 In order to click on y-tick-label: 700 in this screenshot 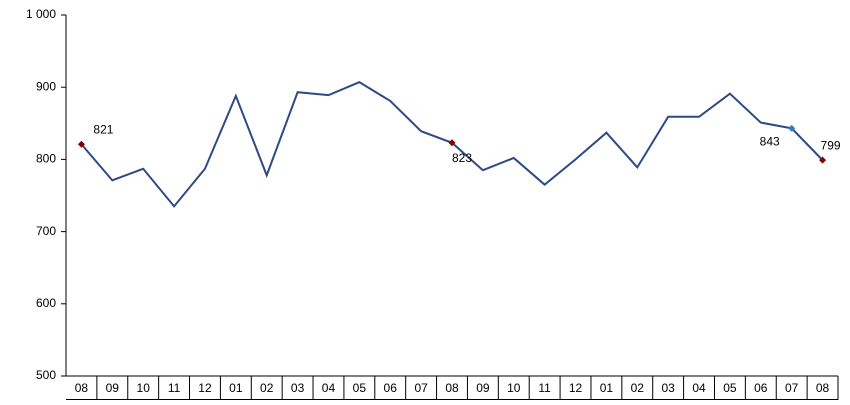, I will do `click(46, 231)`.